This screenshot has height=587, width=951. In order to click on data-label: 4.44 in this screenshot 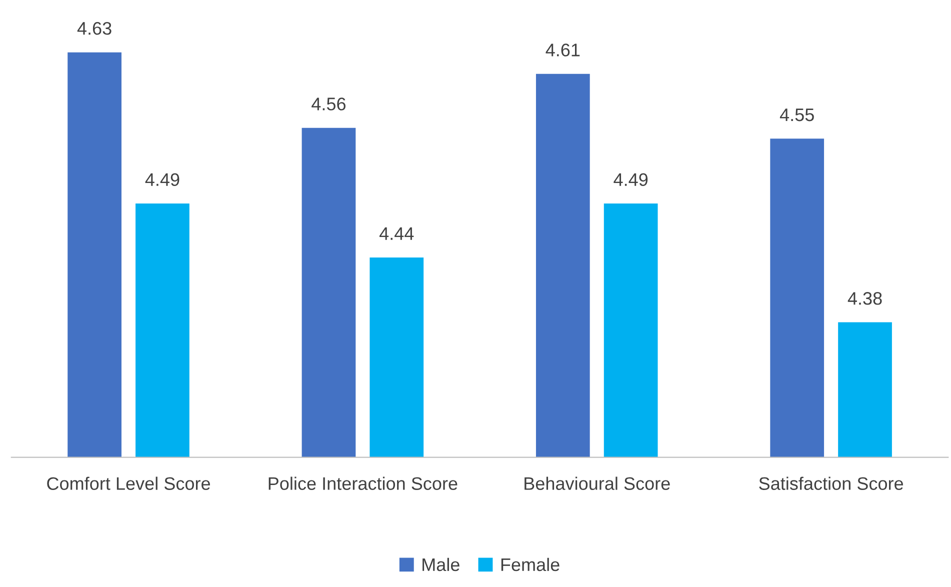, I will do `click(396, 233)`.